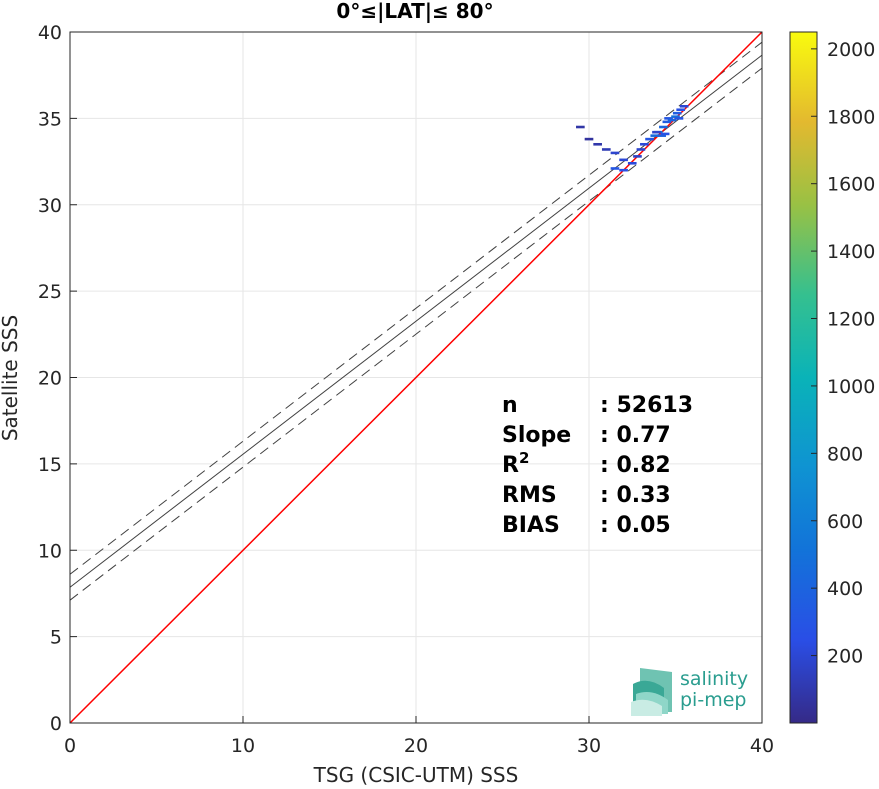 The width and height of the screenshot is (879, 789). What do you see at coordinates (50, 119) in the screenshot?
I see `y-tick-label: 35` at bounding box center [50, 119].